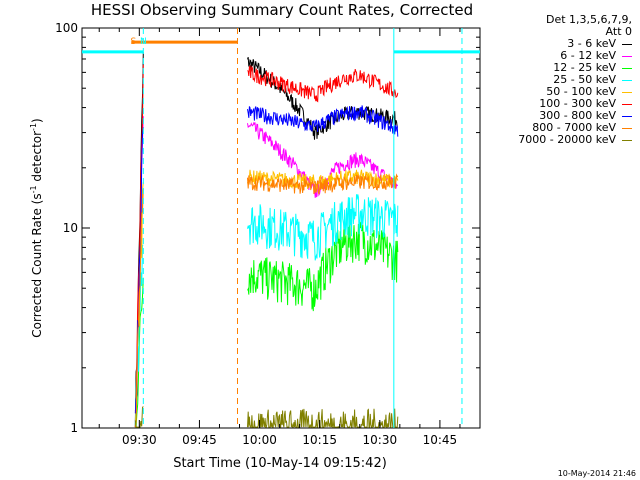 The height and width of the screenshot is (480, 640). I want to click on legend-label: 12 - 25 keV, so click(584, 67).